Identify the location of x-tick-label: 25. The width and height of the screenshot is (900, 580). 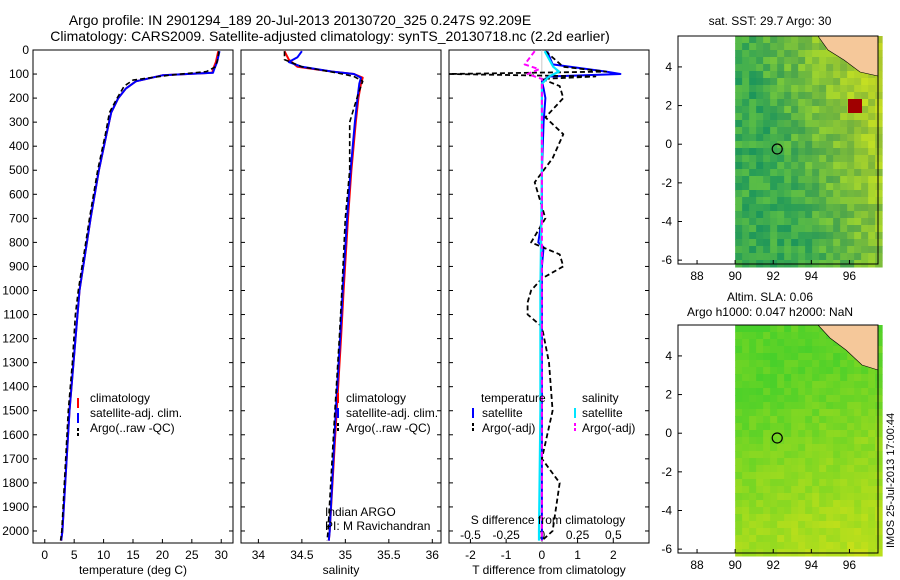
(192, 555).